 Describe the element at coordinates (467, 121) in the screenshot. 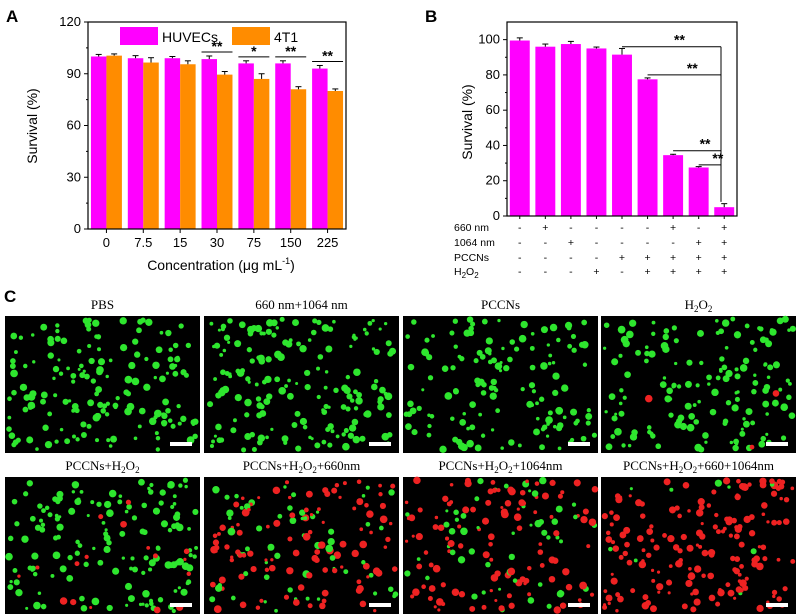

I see `chart-b-ylabel: Survival (%)` at that location.